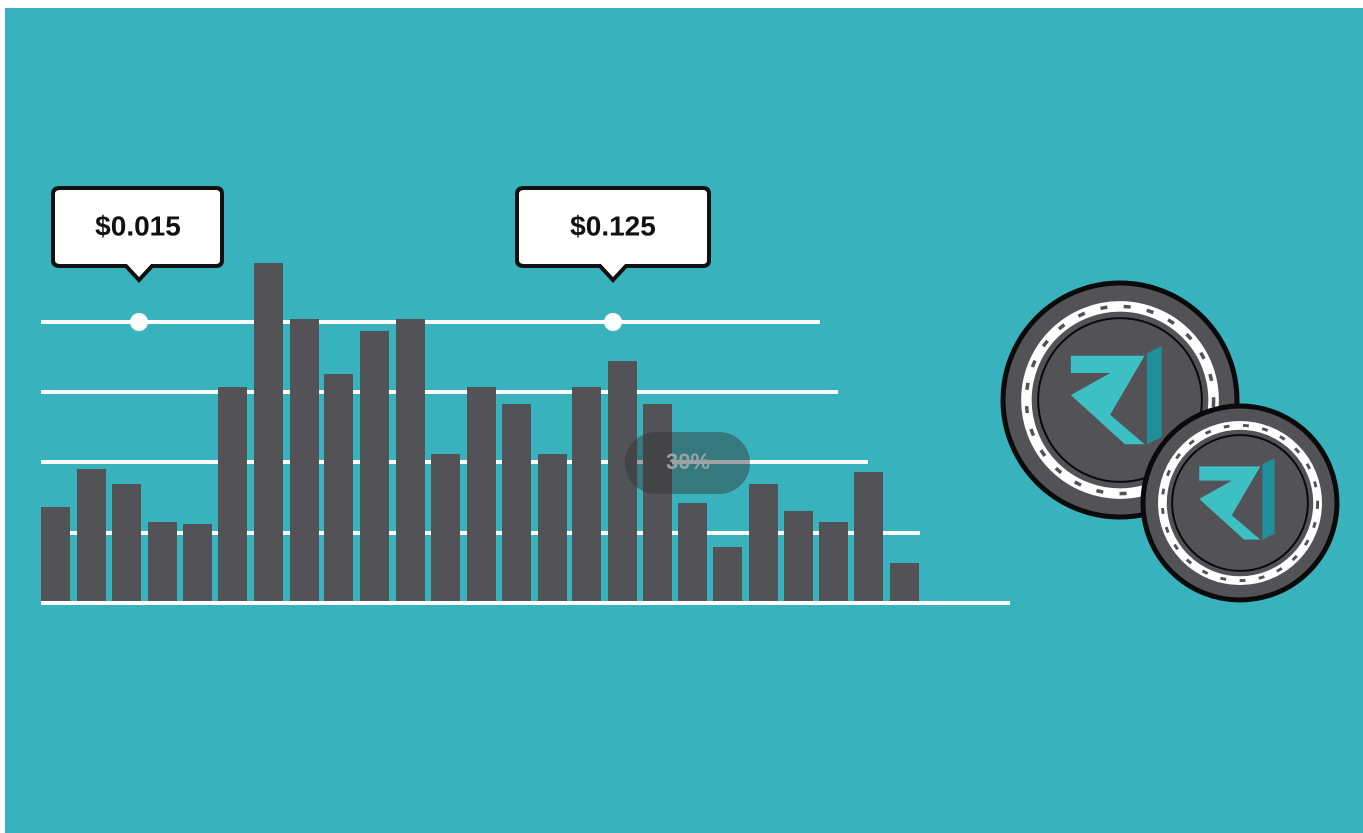  Describe the element at coordinates (138, 225) in the screenshot. I see `callout-label: $0.015` at that location.